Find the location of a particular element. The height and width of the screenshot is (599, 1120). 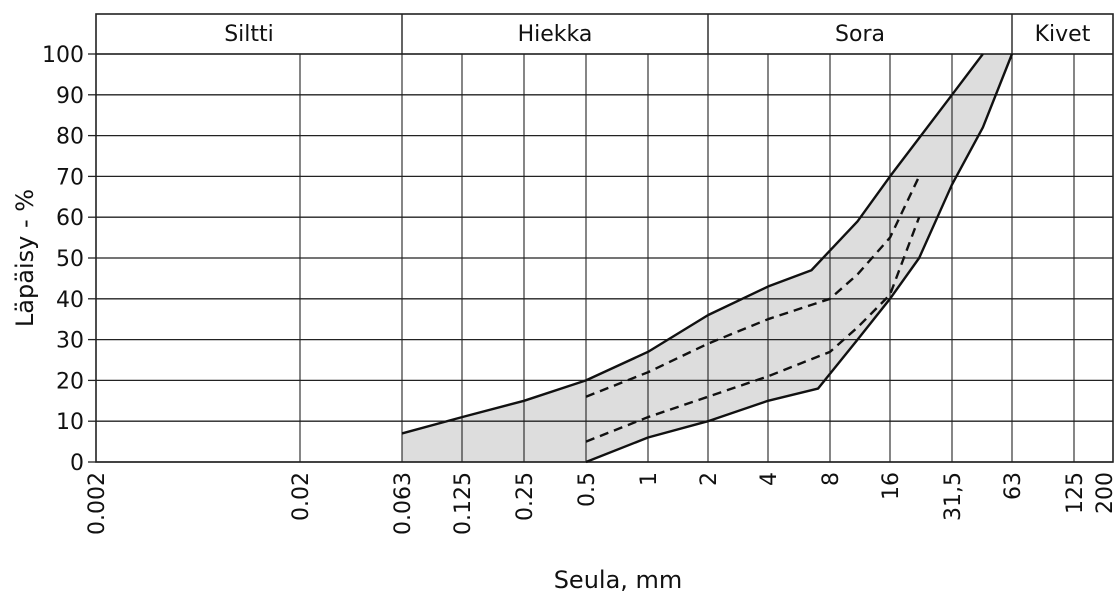

x-tick-label: 0.5 is located at coordinates (587, 489).